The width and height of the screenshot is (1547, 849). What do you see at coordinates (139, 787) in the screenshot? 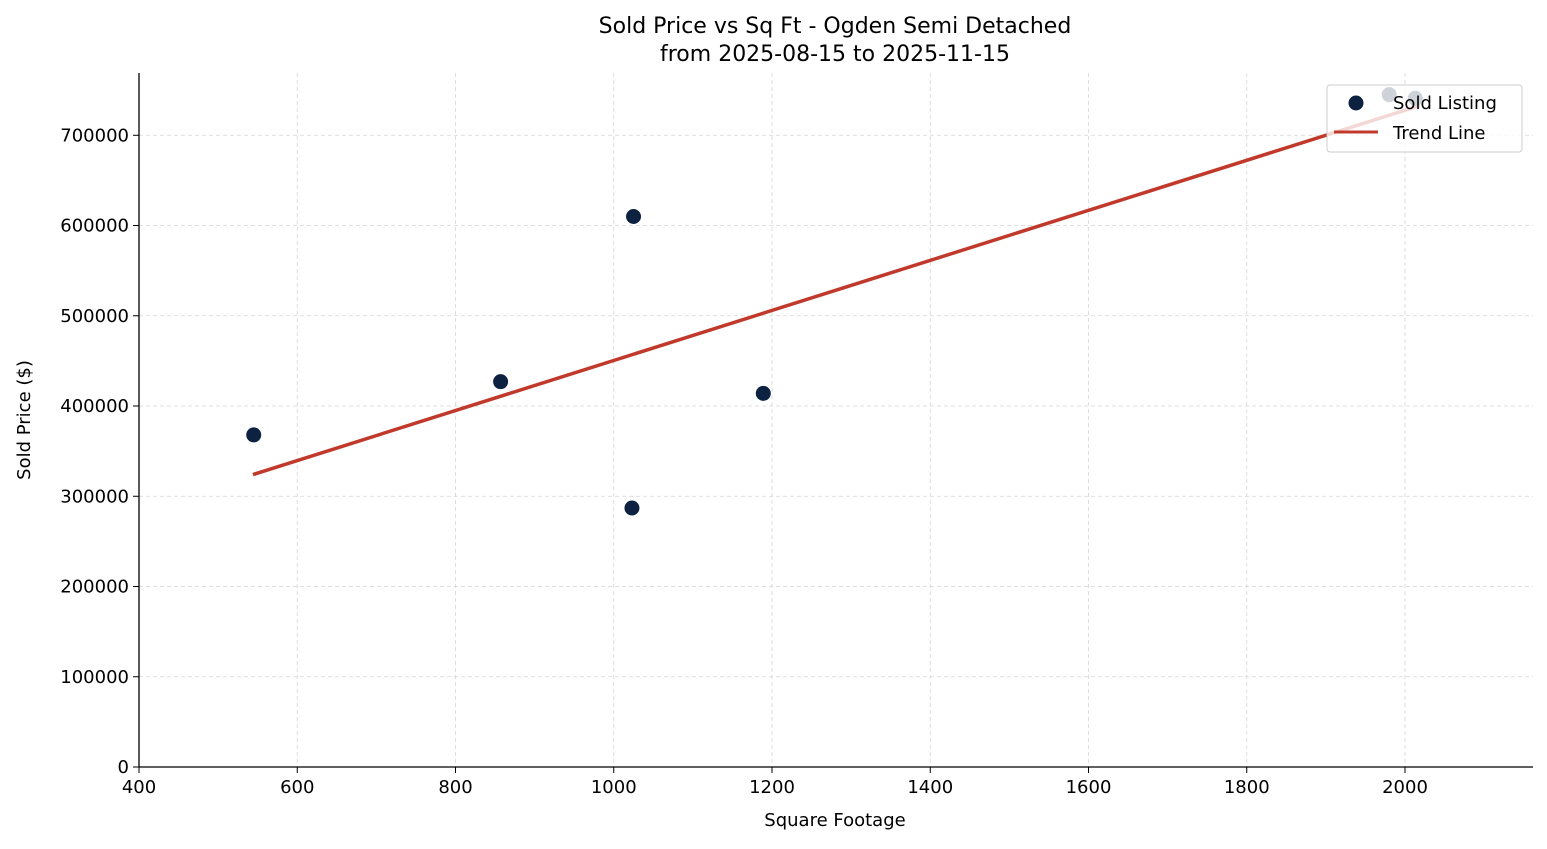
I see `x-tick-label: 400` at bounding box center [139, 787].